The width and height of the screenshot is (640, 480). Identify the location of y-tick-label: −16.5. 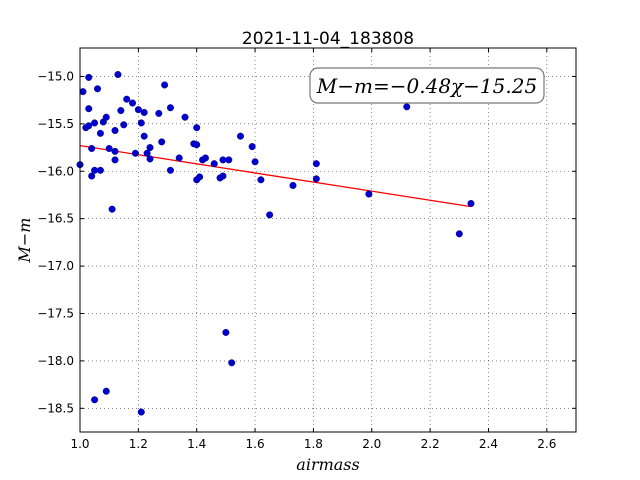
(55, 219).